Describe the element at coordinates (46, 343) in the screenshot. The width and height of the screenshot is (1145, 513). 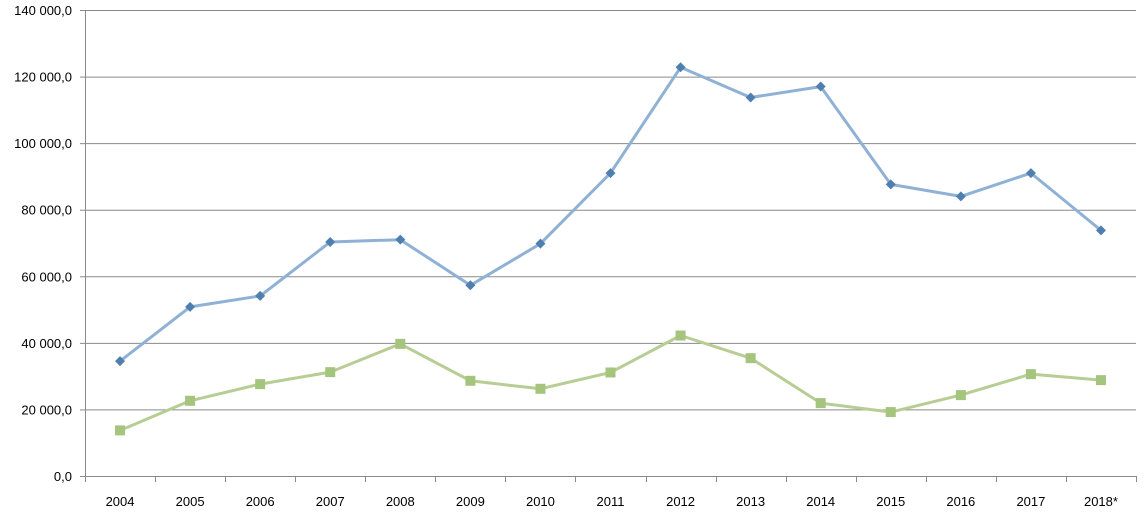
I see `y-tick-label: 40 000,0` at that location.